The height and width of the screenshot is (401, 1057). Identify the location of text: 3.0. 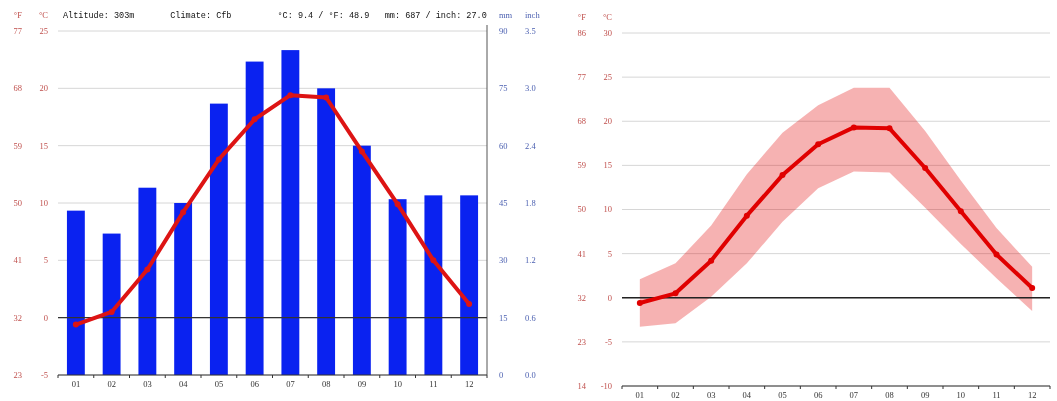
(530, 88).